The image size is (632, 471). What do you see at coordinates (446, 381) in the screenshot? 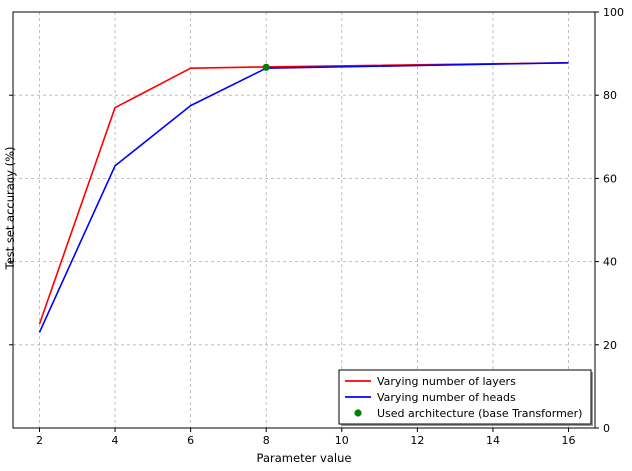
I see `legend-label: Varying number of layers` at bounding box center [446, 381].